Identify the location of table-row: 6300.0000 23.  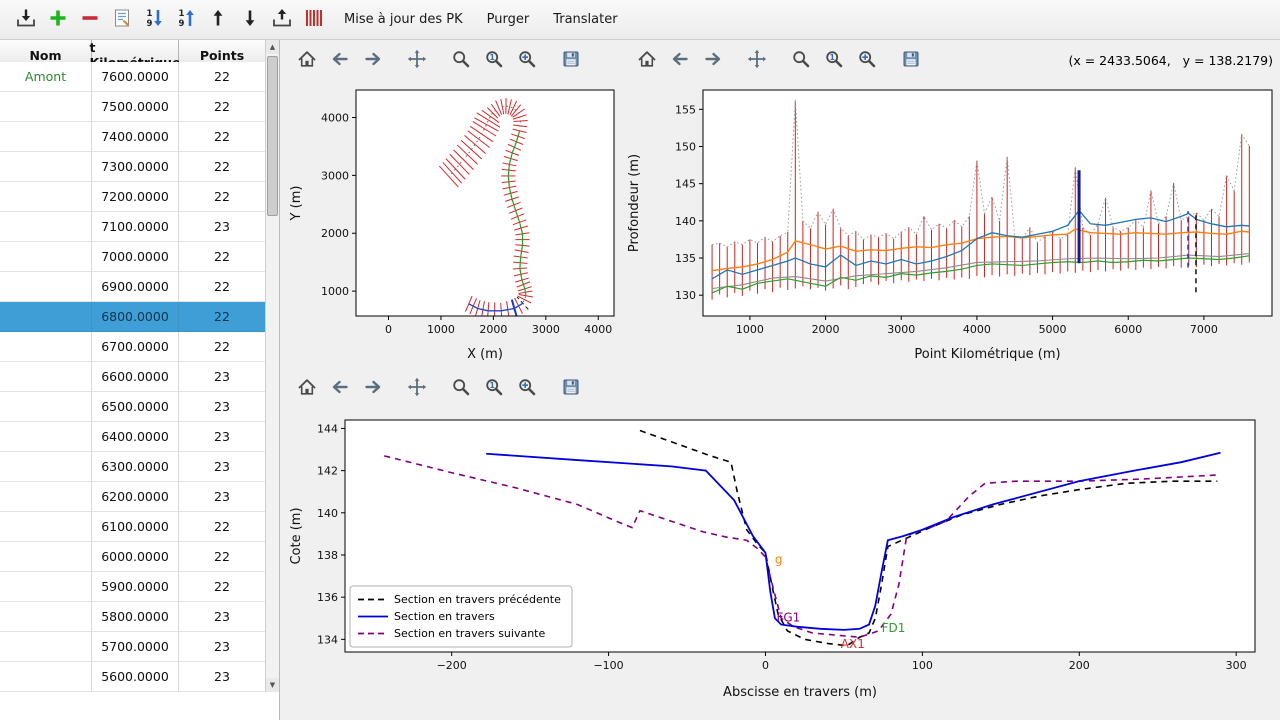
(133, 467).